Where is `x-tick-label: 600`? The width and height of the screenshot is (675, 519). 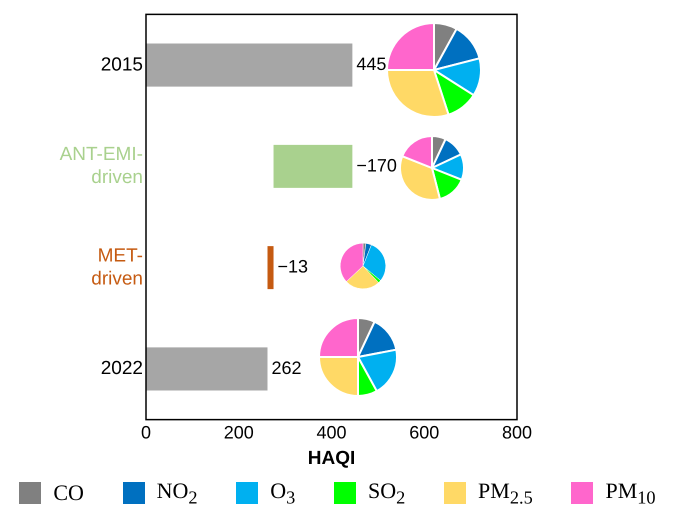 x-tick-label: 600 is located at coordinates (424, 432).